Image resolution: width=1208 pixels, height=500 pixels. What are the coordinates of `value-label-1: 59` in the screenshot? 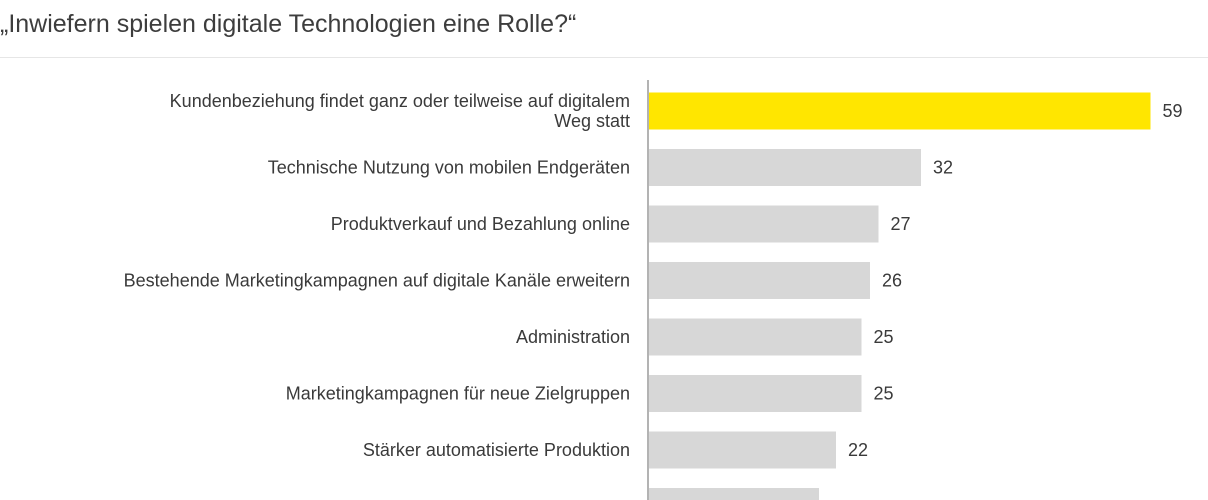 It's located at (1173, 111).